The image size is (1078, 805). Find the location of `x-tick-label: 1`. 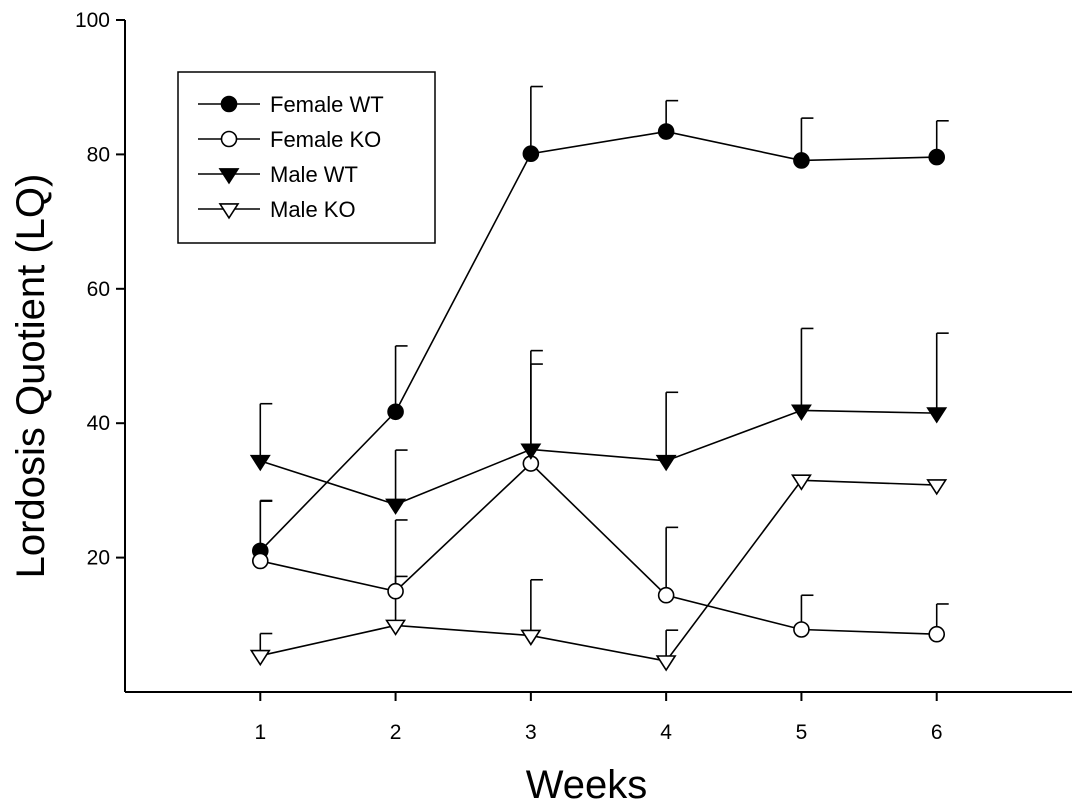

x-tick-label: 1 is located at coordinates (260, 732).